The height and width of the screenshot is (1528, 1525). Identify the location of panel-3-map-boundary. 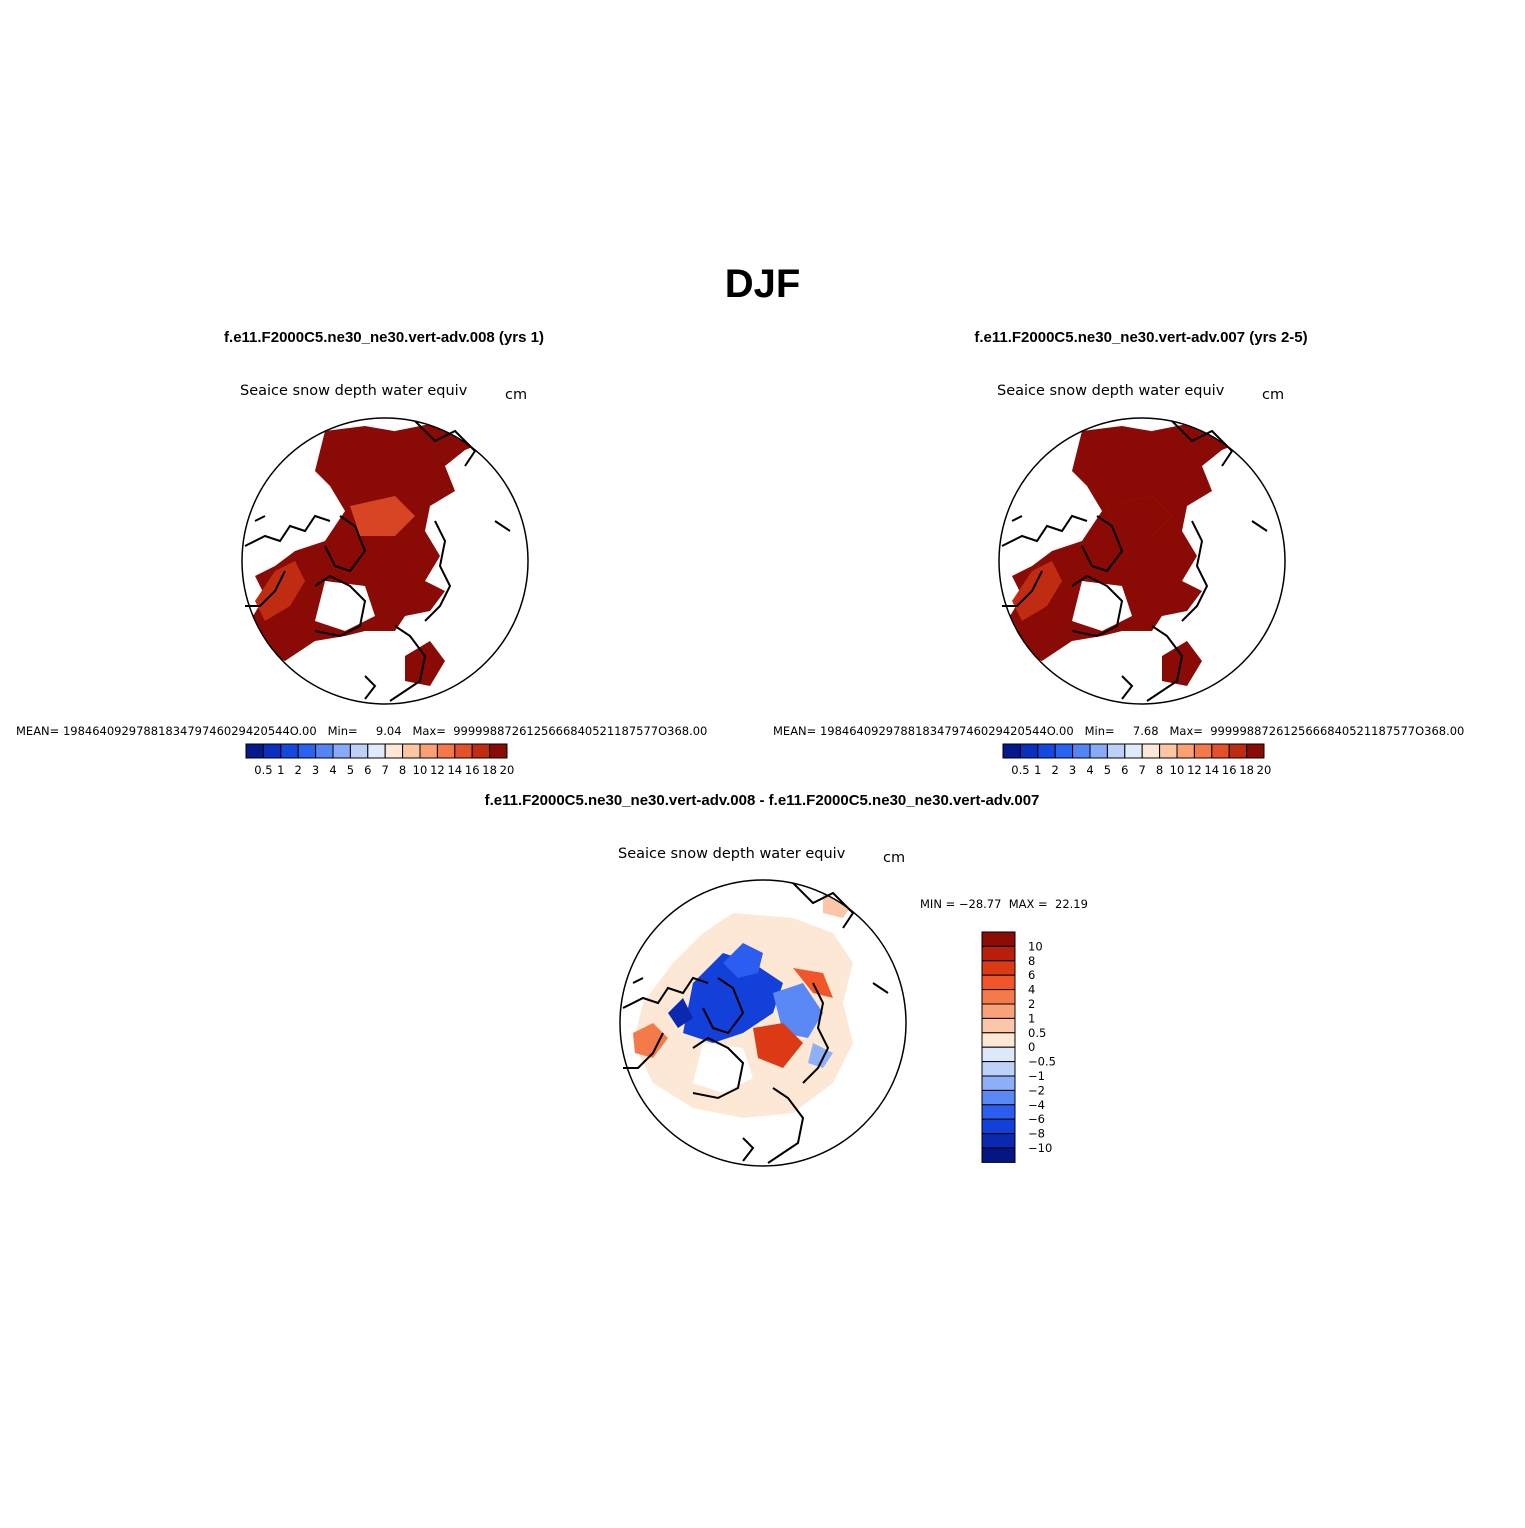
(763, 1023).